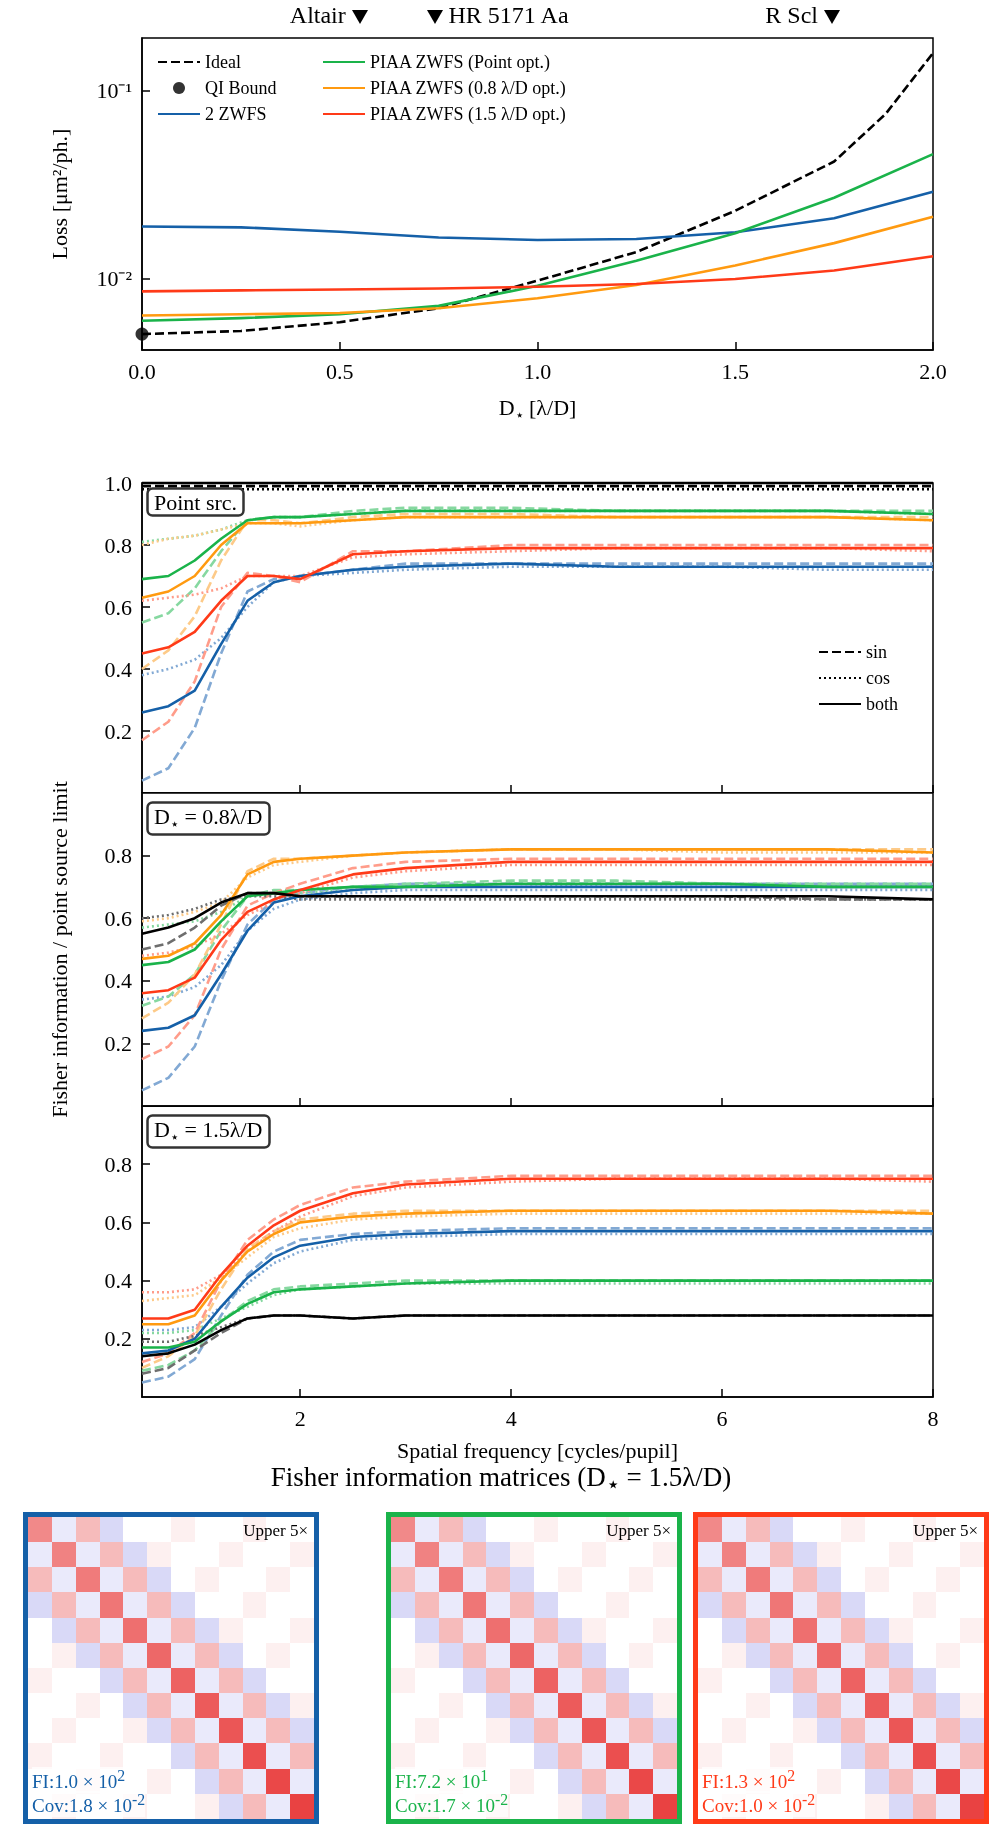  I want to click on legend-label: QI Bound, so click(241, 88).